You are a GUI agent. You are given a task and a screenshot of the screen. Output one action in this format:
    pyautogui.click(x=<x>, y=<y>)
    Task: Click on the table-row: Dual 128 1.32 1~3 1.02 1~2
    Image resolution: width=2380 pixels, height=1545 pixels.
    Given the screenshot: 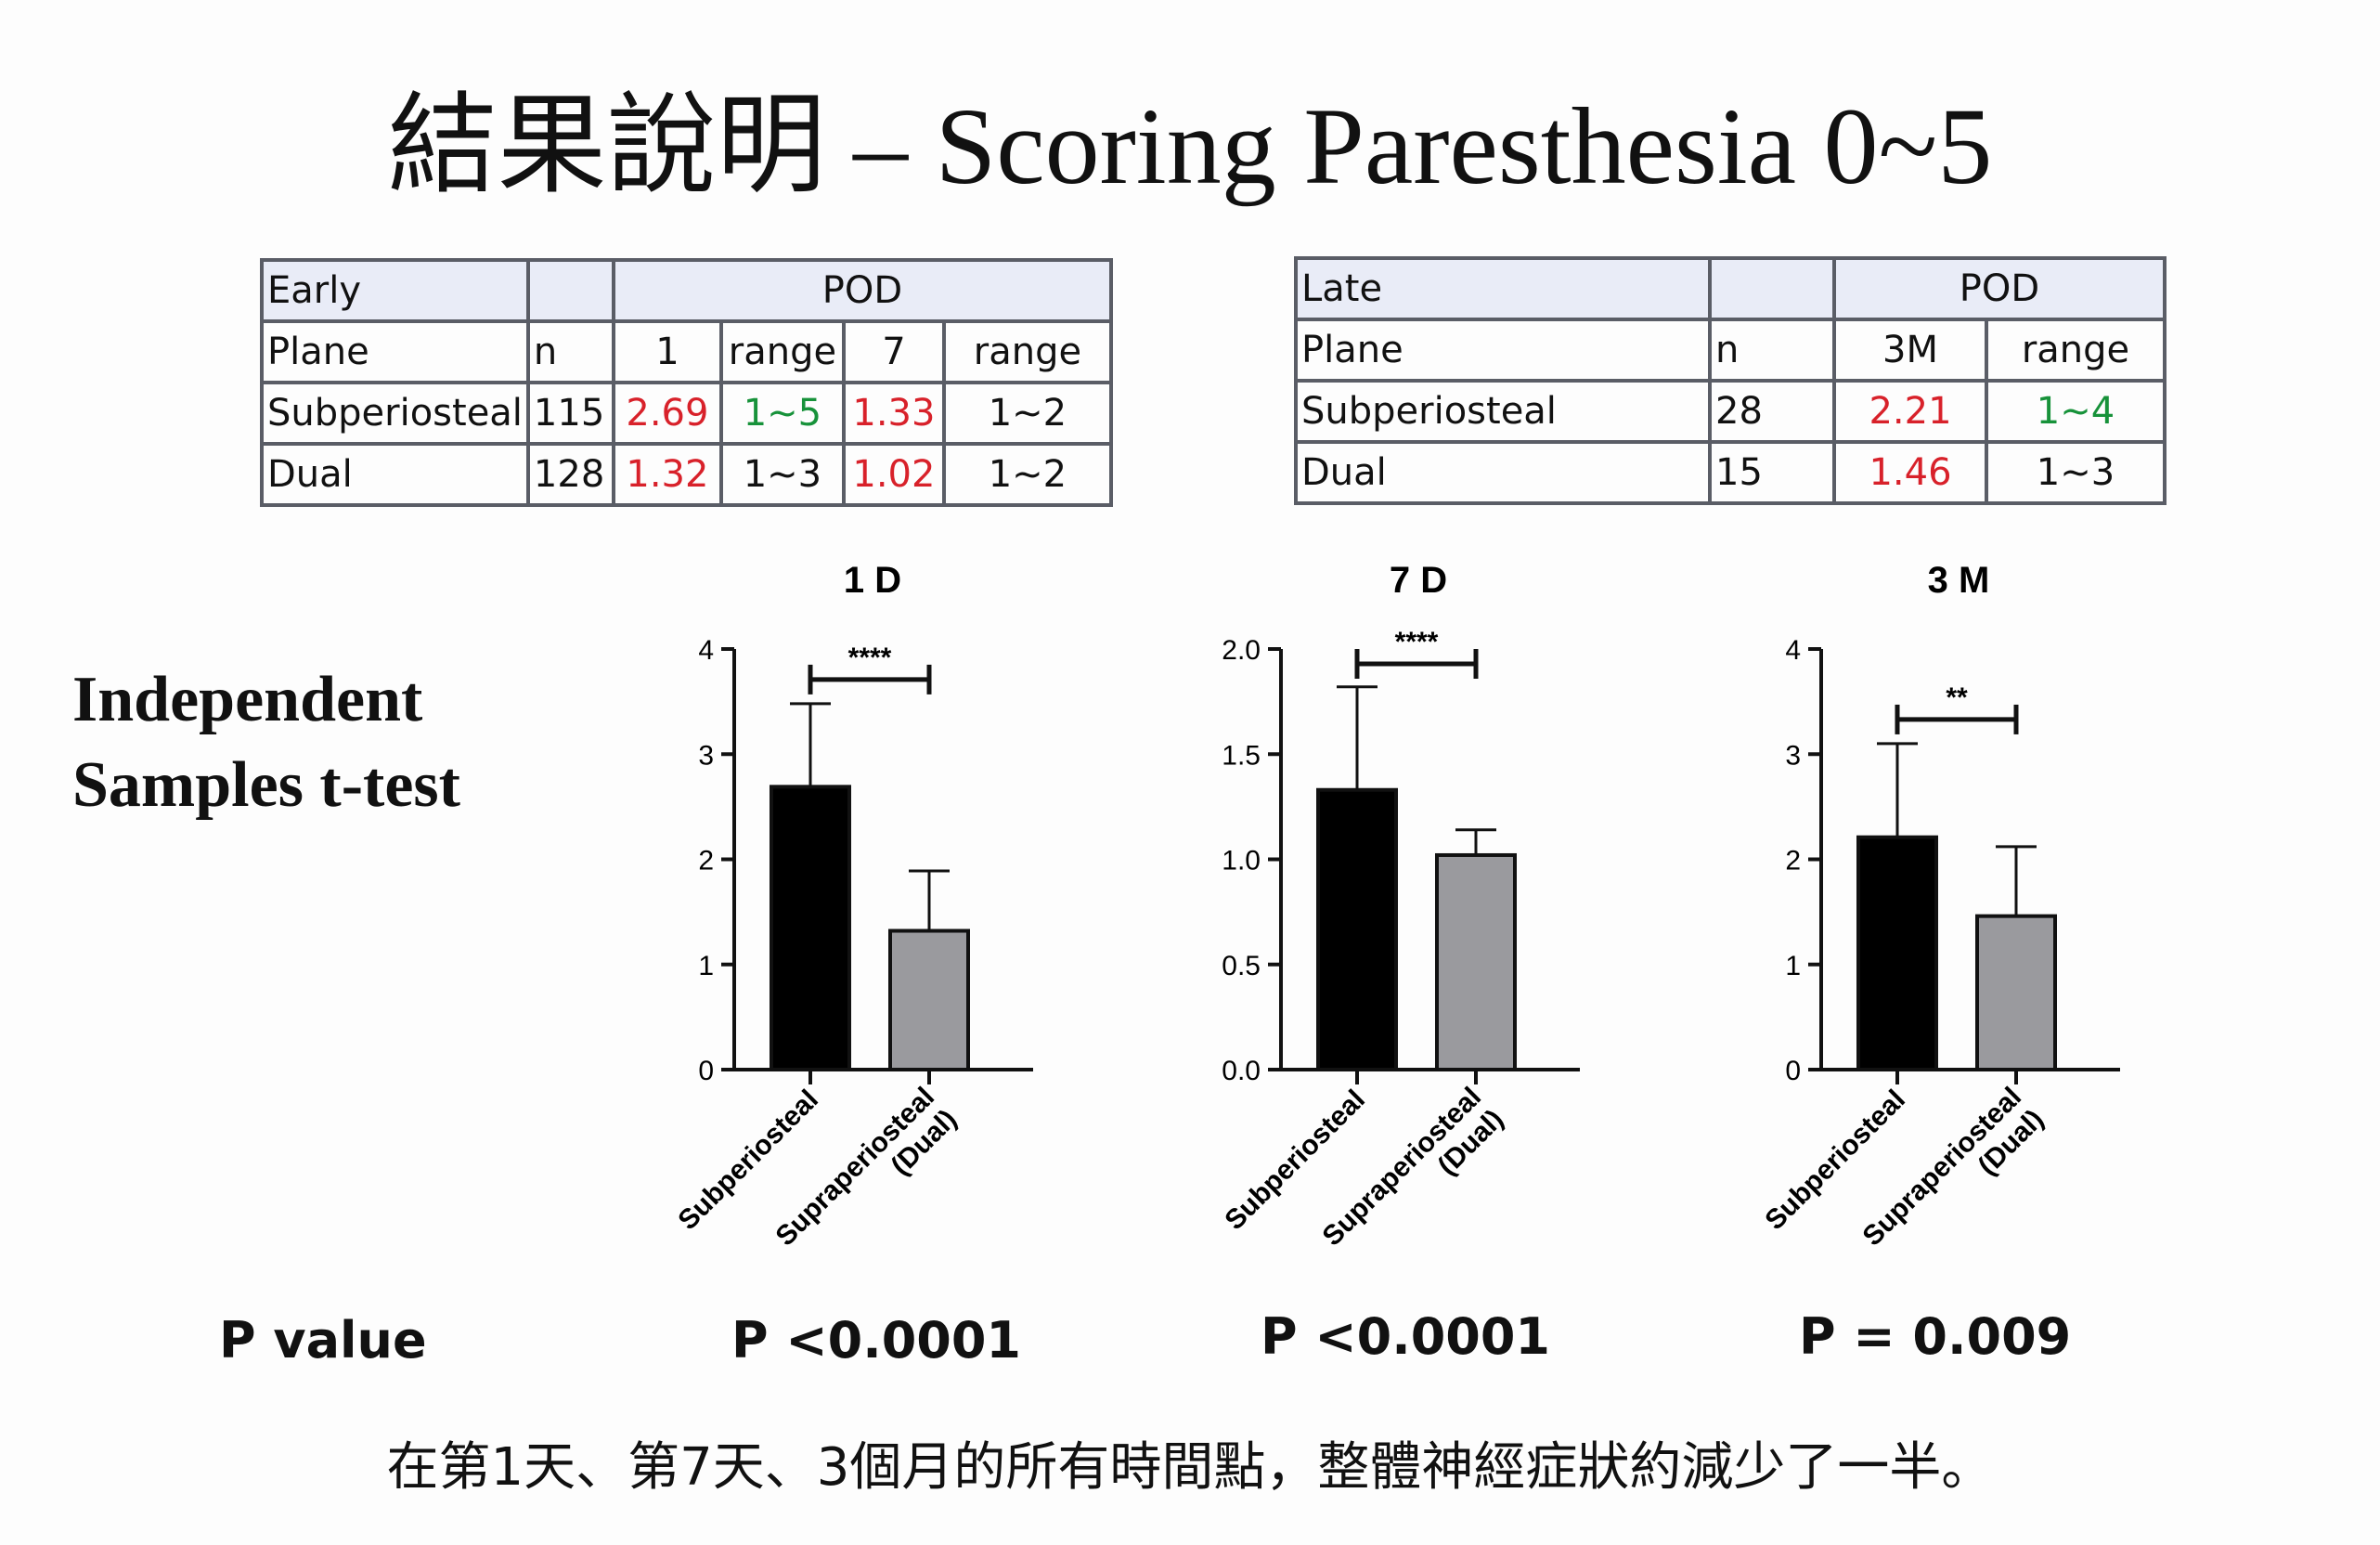 What is the action you would take?
    pyautogui.click(x=686, y=474)
    